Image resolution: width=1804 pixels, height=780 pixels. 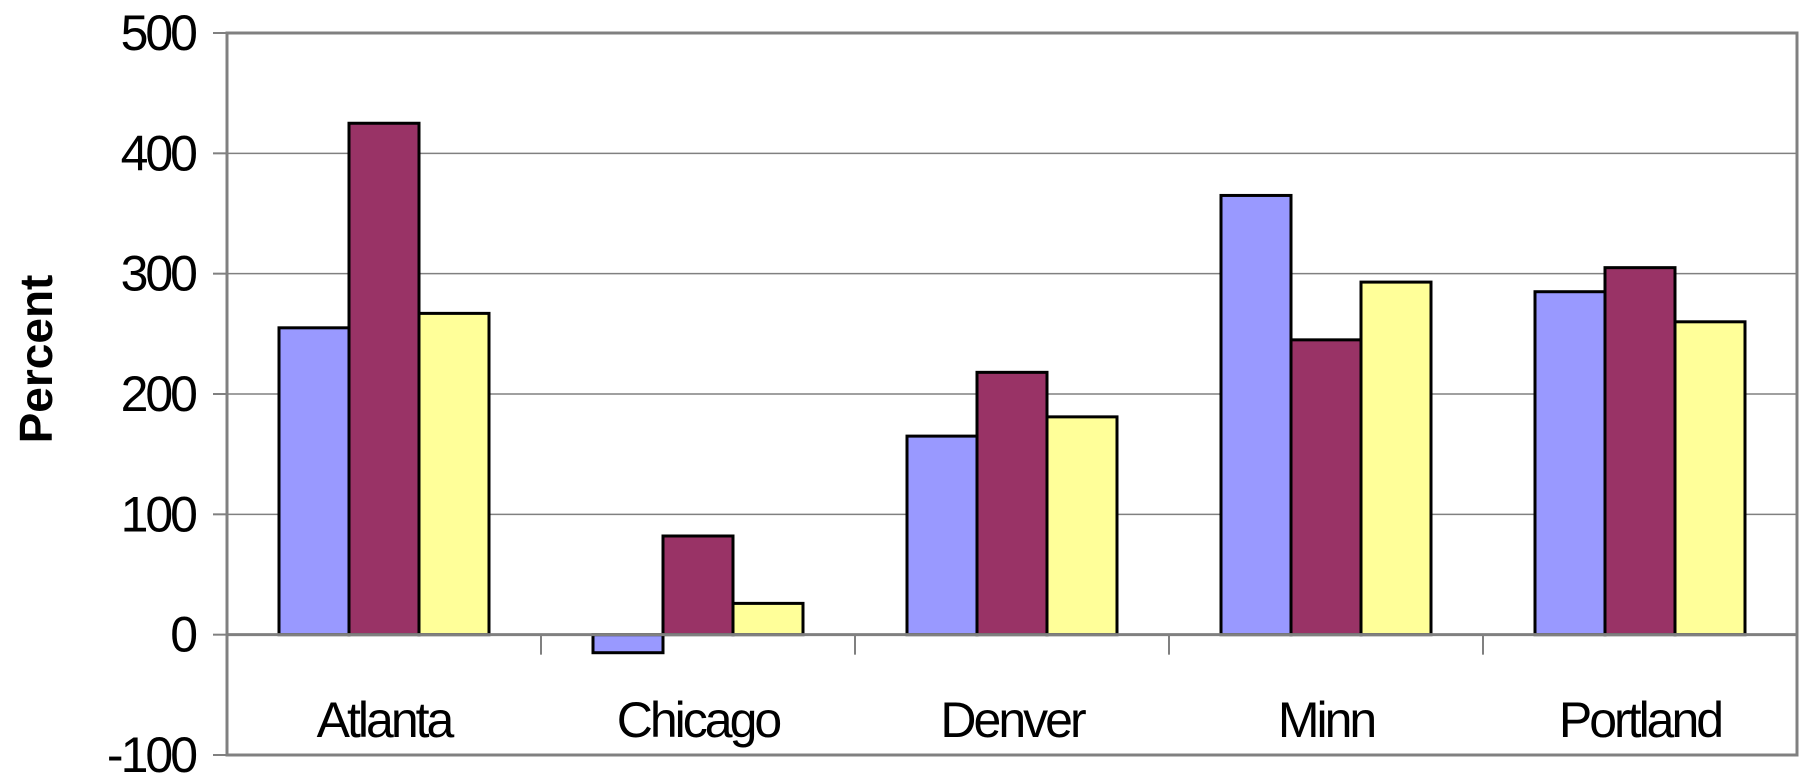 I want to click on x-tick-label-chicago: Chicago, so click(x=699, y=720).